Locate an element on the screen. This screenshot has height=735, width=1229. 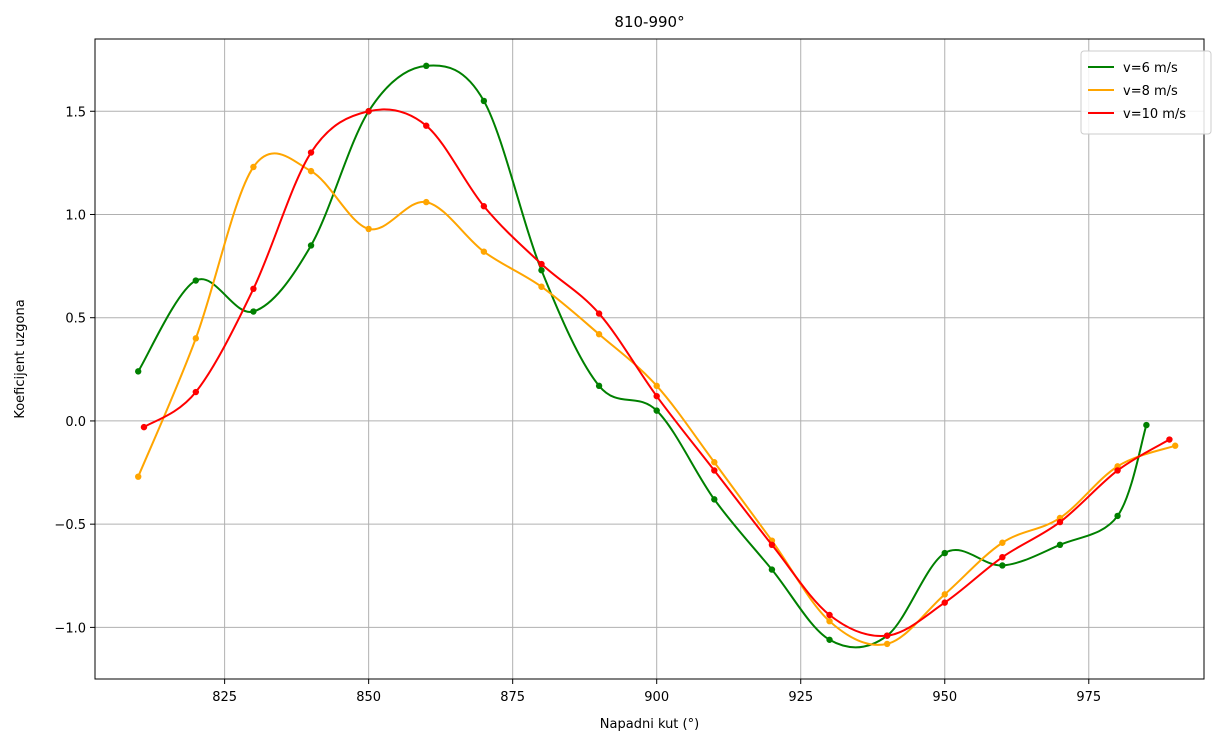
y-tick-label: −1.0 is located at coordinates (70, 628).